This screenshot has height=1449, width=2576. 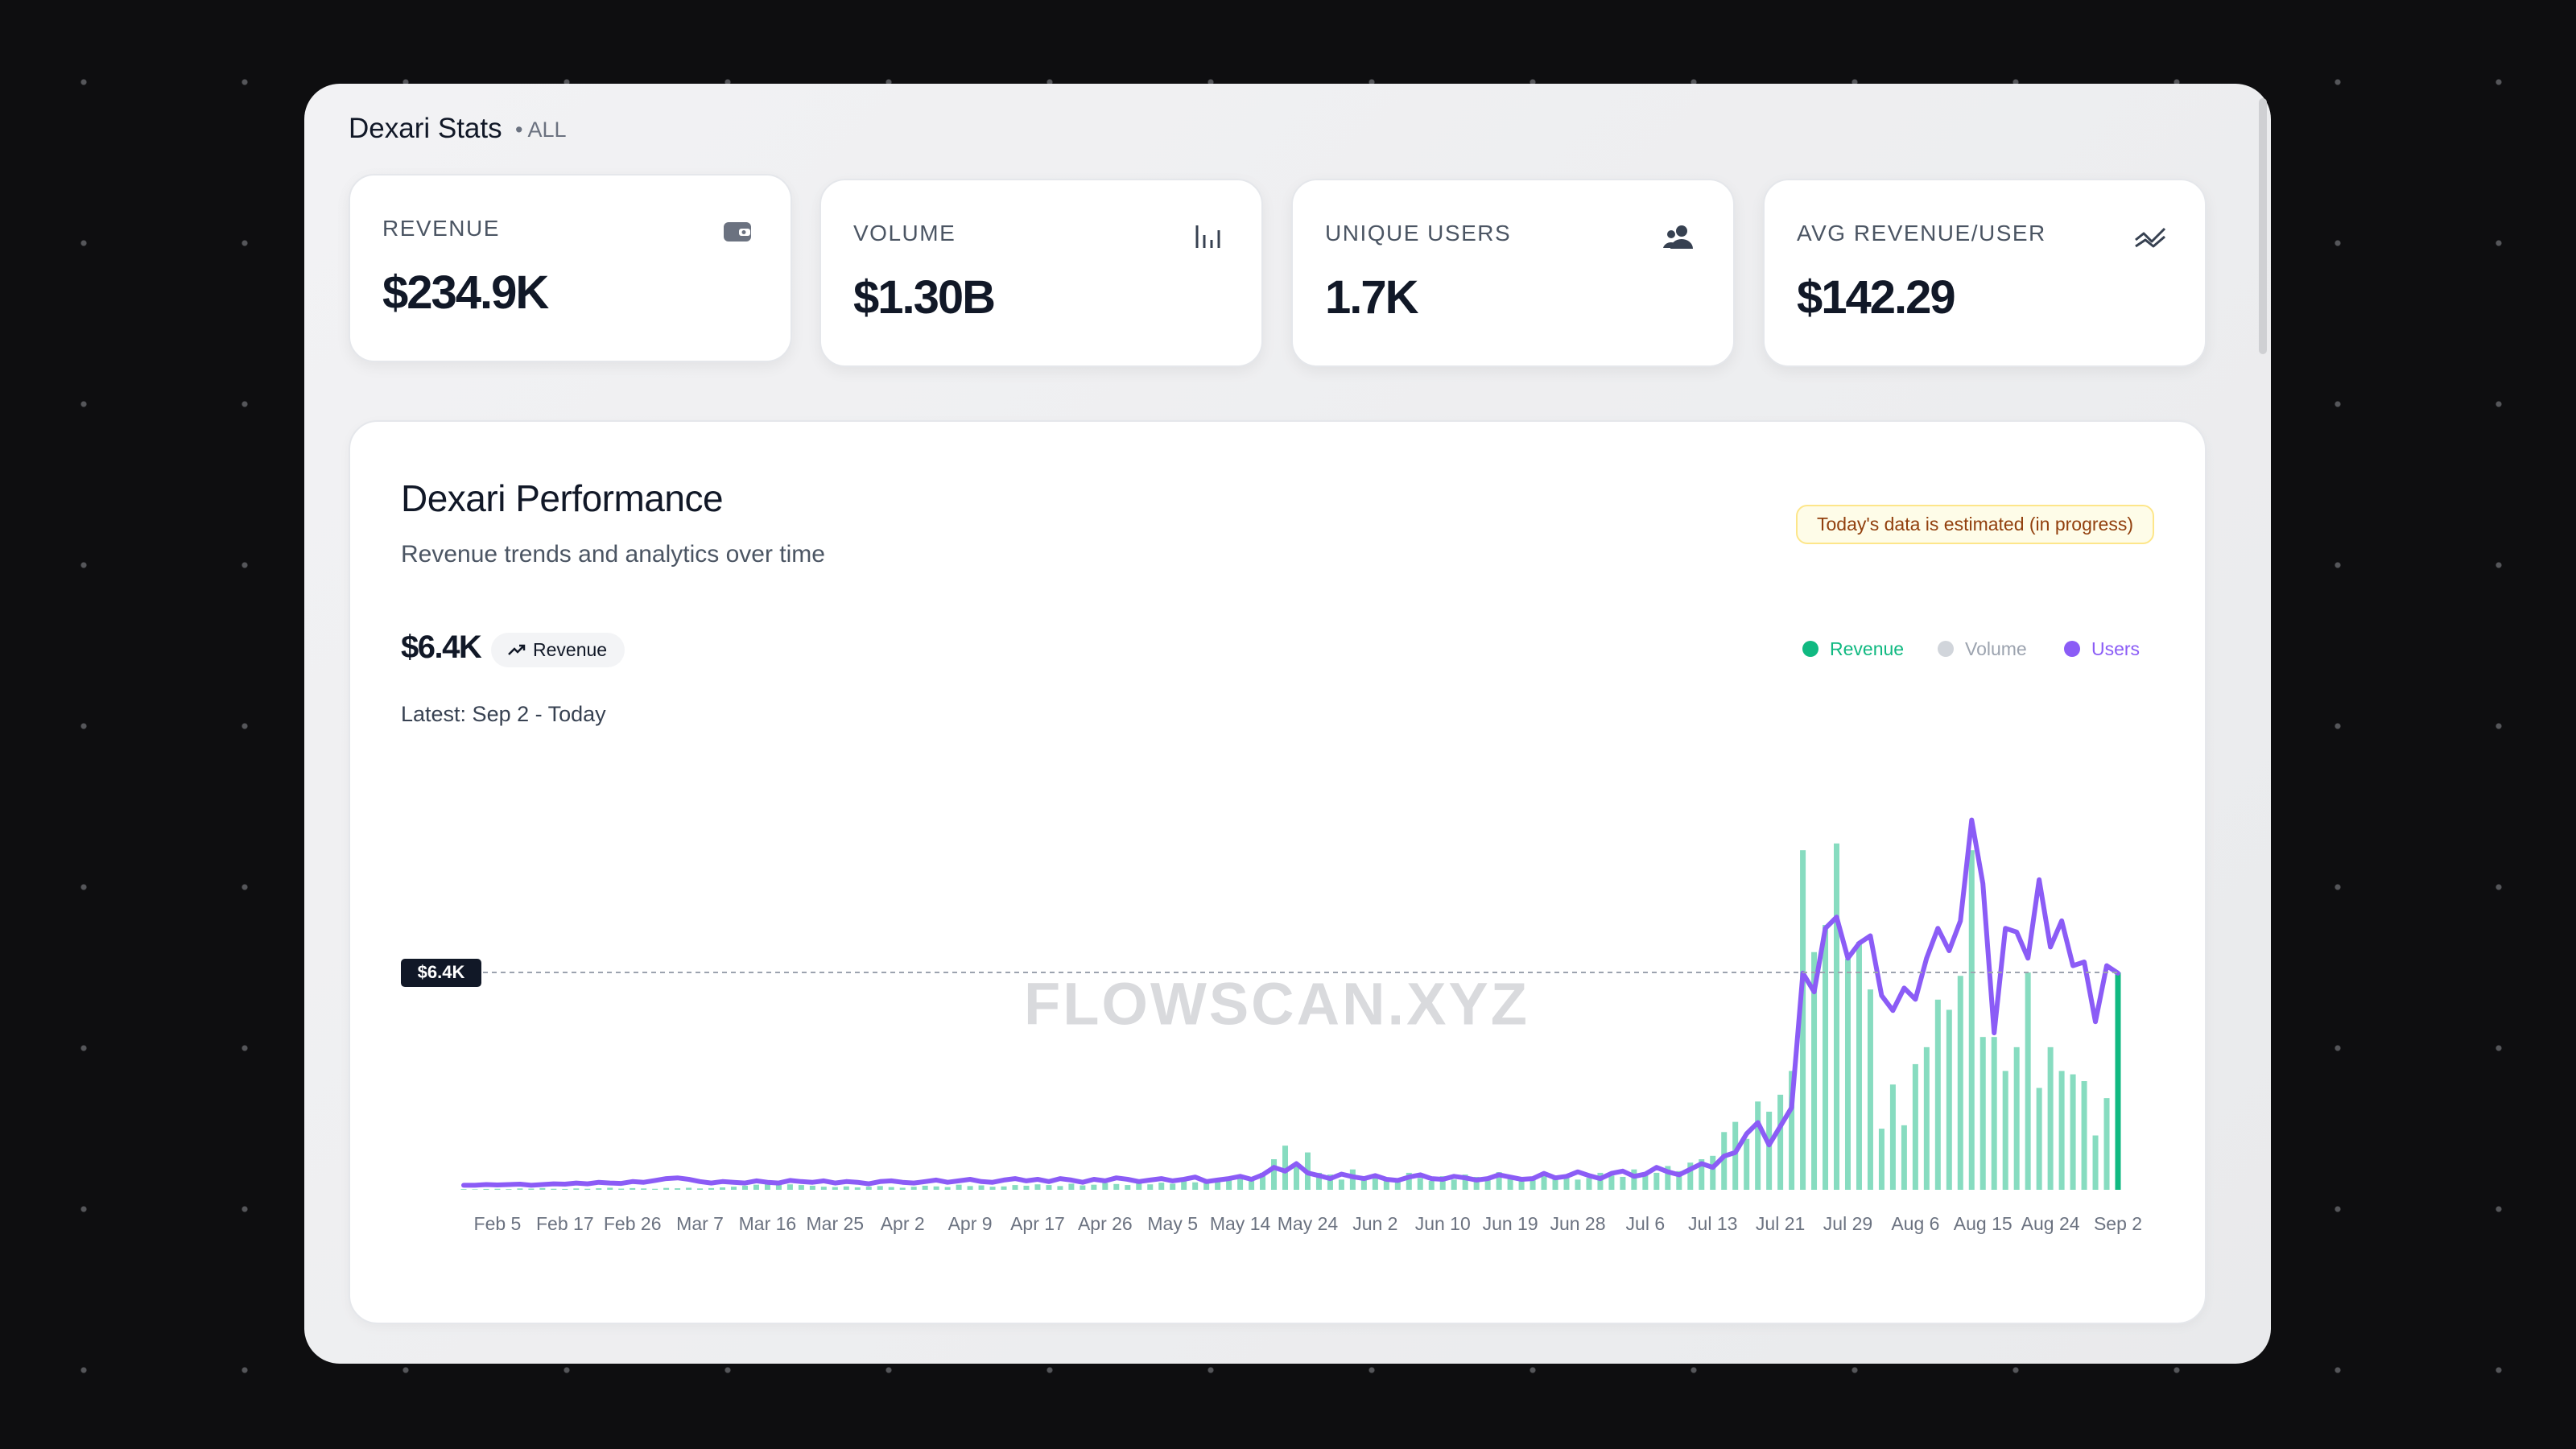 I want to click on legend-dot, so click(x=2072, y=649).